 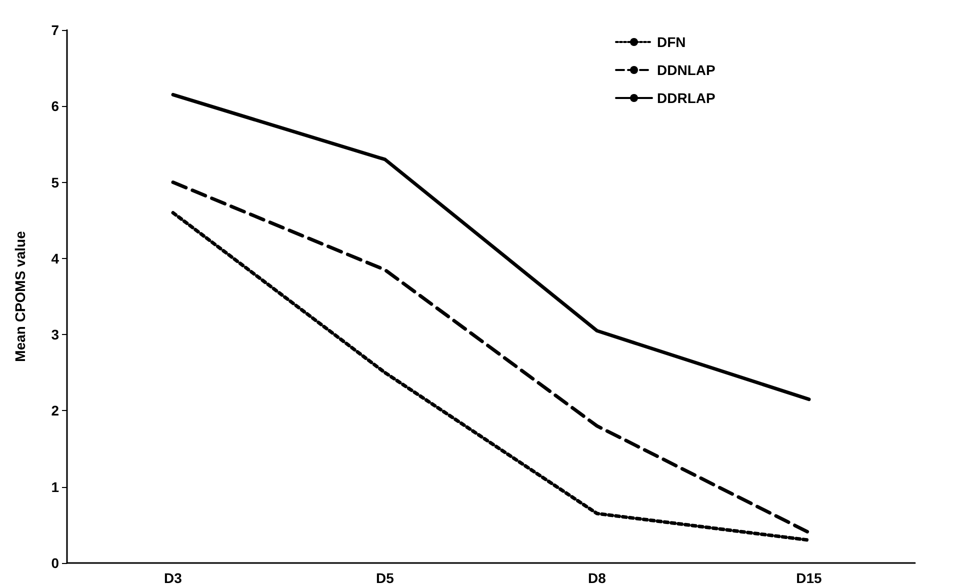 I want to click on y-tick-label: 2, so click(x=55, y=410).